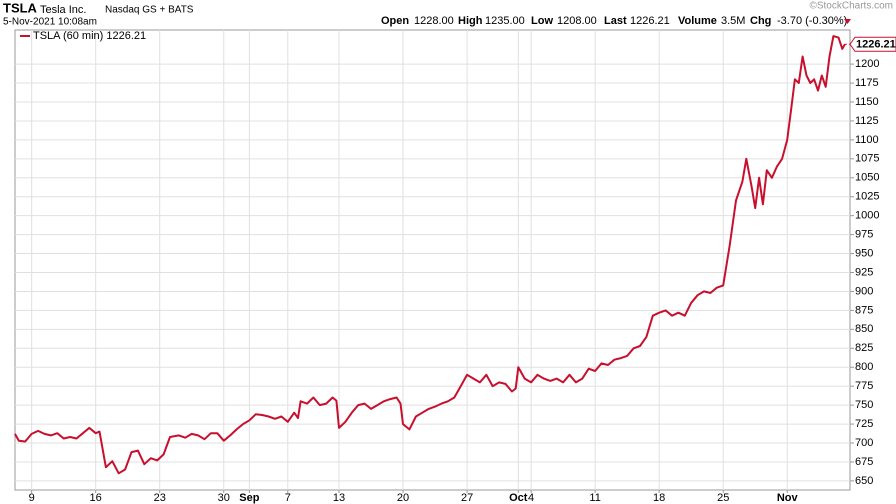 This screenshot has width=896, height=504. What do you see at coordinates (788, 498) in the screenshot?
I see `x-tick-label: Nov` at bounding box center [788, 498].